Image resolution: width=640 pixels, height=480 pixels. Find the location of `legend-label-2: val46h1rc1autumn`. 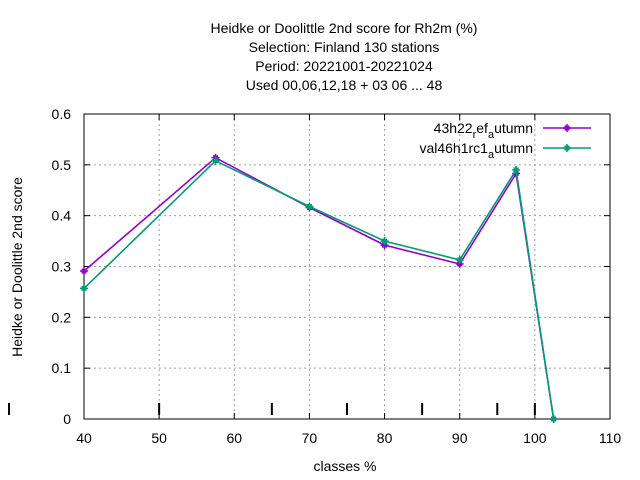

legend-label-2: val46h1rc1autumn is located at coordinates (476, 150).